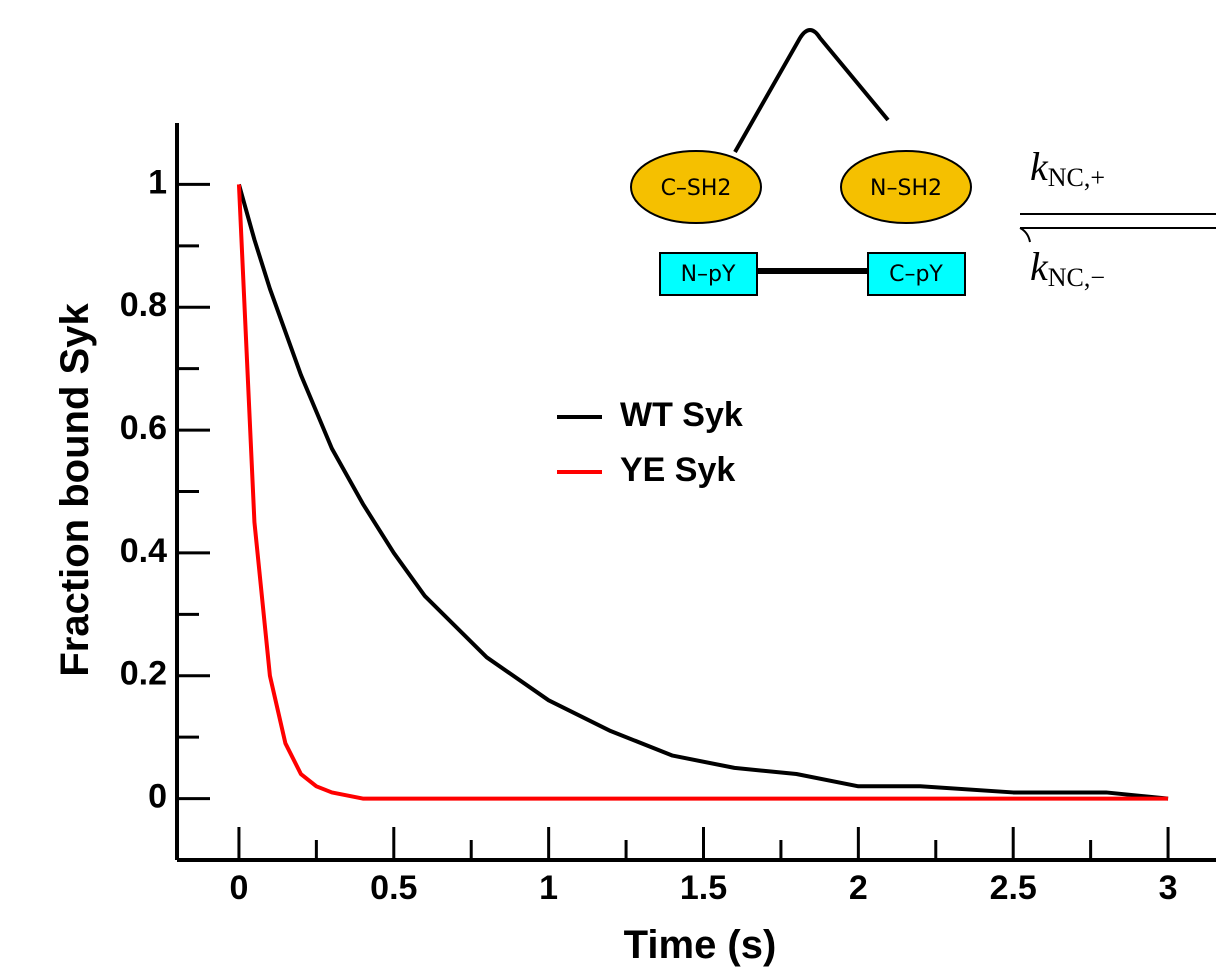 This screenshot has height=970, width=1216. What do you see at coordinates (1076, 177) in the screenshot?
I see `rate-subscript: NC,+` at bounding box center [1076, 177].